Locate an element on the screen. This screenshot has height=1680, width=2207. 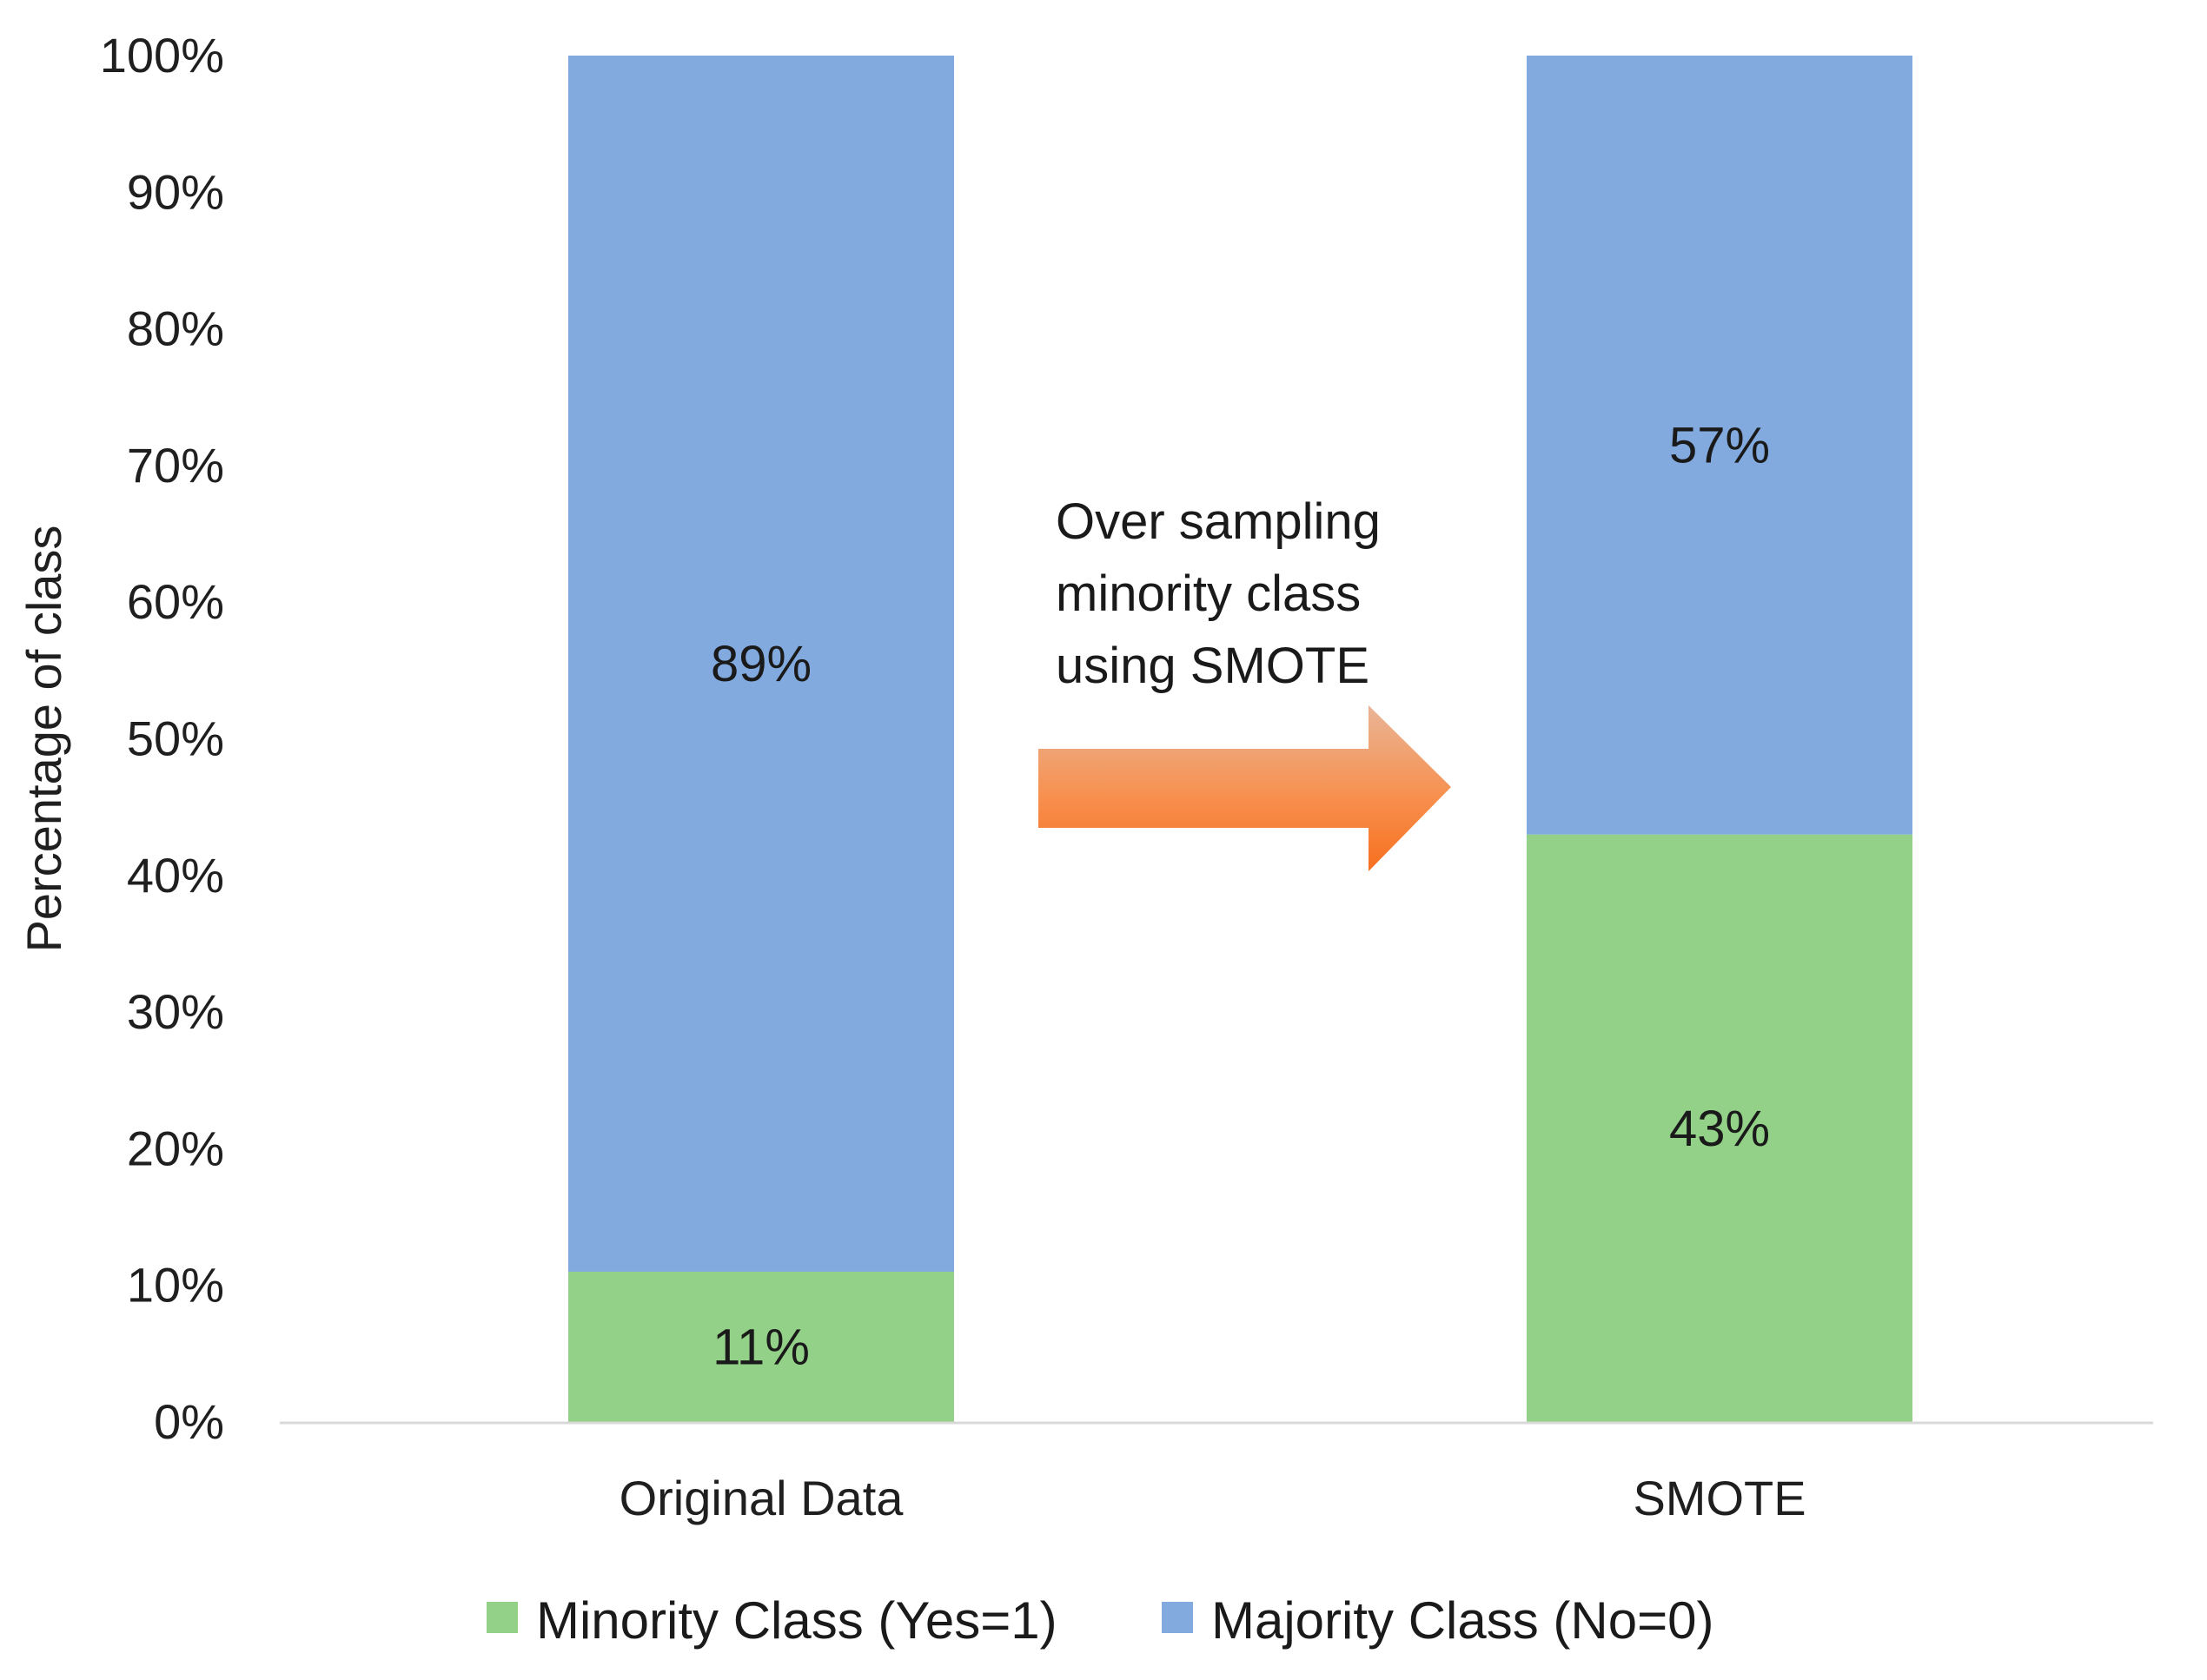
y-tick-label: 40% is located at coordinates (175, 875).